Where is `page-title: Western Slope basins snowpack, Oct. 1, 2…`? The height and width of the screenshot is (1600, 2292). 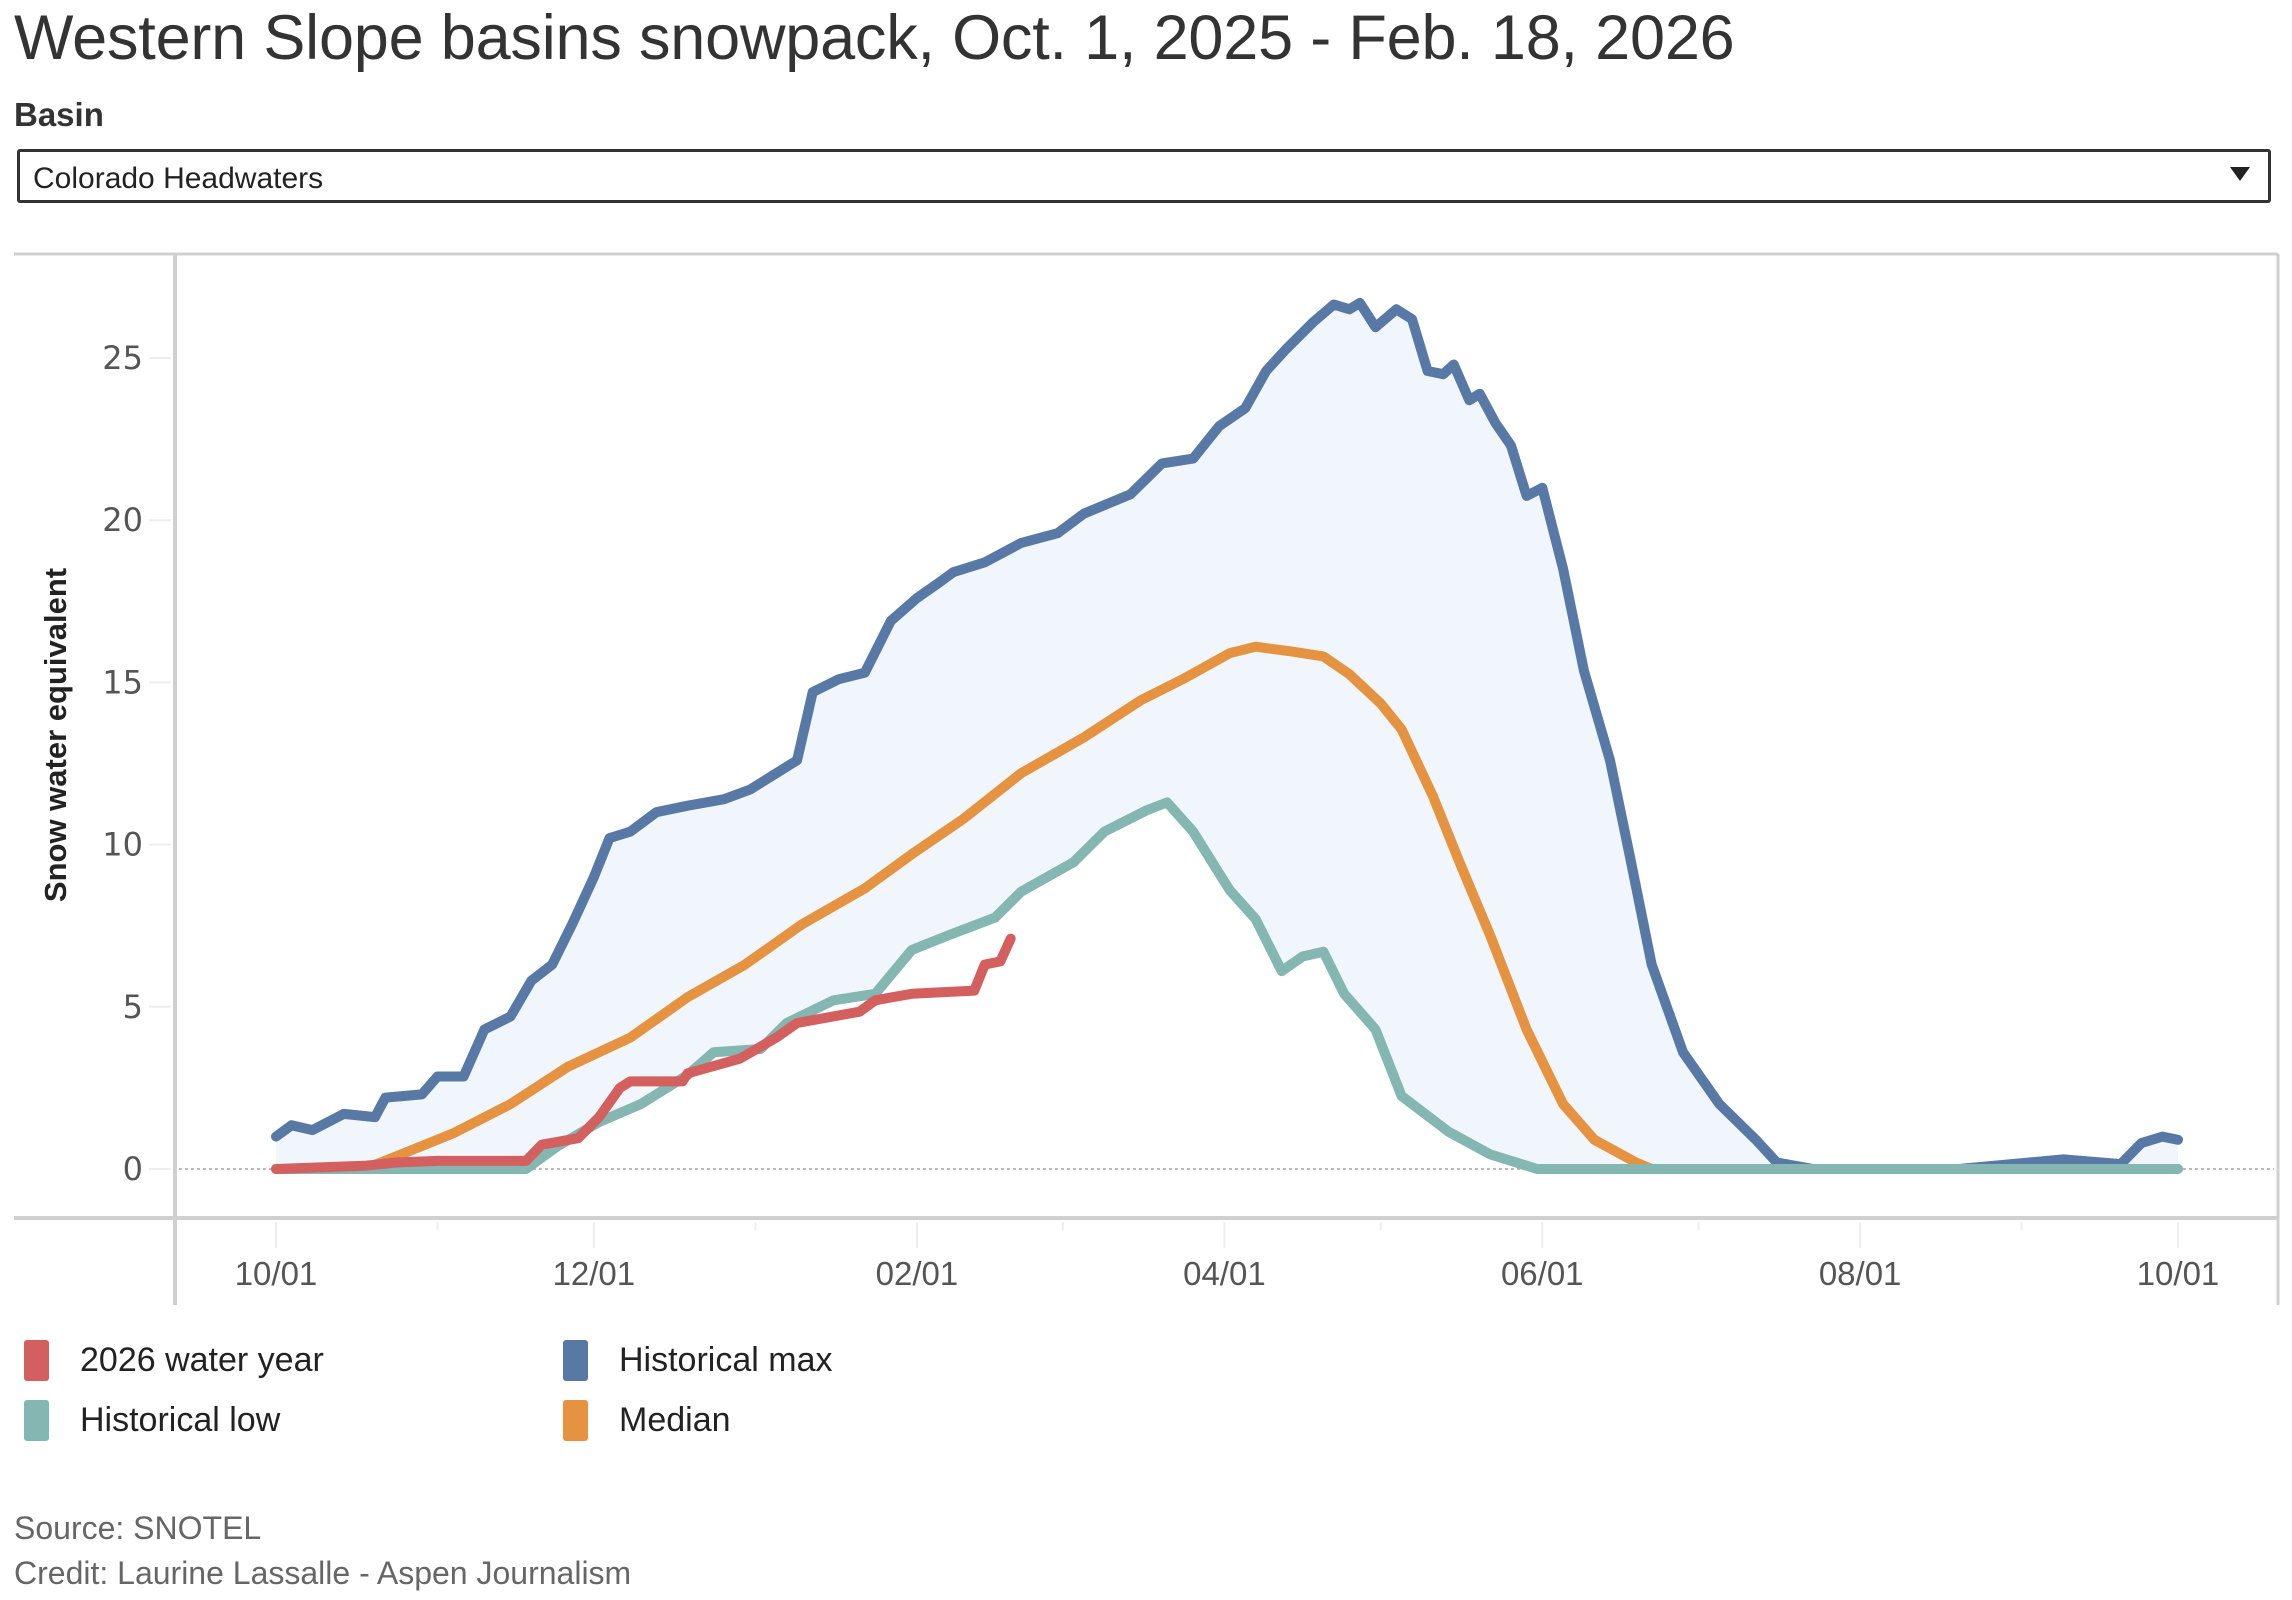 page-title: Western Slope basins snowpack, Oct. 1, 2… is located at coordinates (874, 38).